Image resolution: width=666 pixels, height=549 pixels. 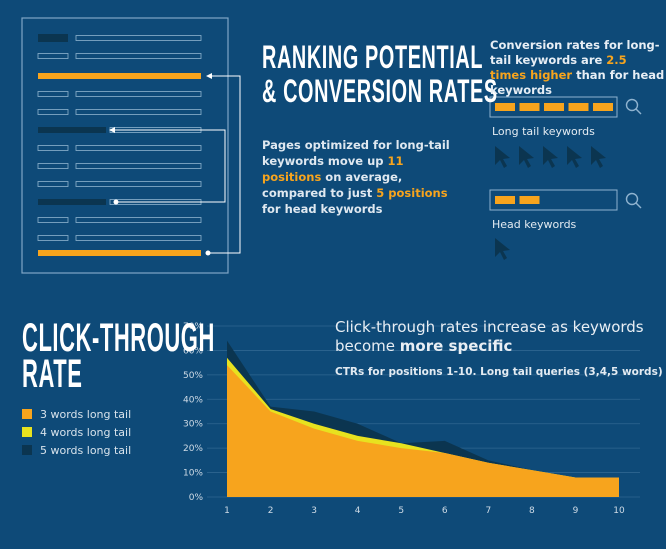 I want to click on x-tick-label: 2, so click(x=271, y=511).